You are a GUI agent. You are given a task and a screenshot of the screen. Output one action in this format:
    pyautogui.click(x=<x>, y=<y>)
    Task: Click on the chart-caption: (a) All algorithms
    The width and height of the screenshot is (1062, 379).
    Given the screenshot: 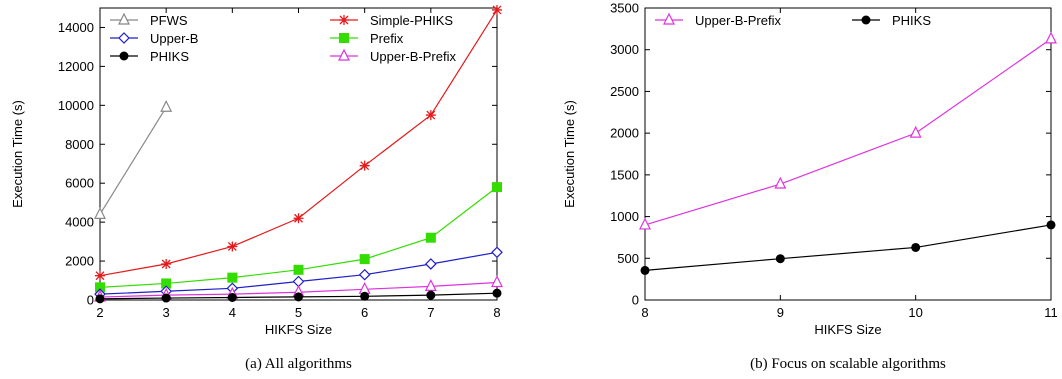 What is the action you would take?
    pyautogui.click(x=298, y=364)
    